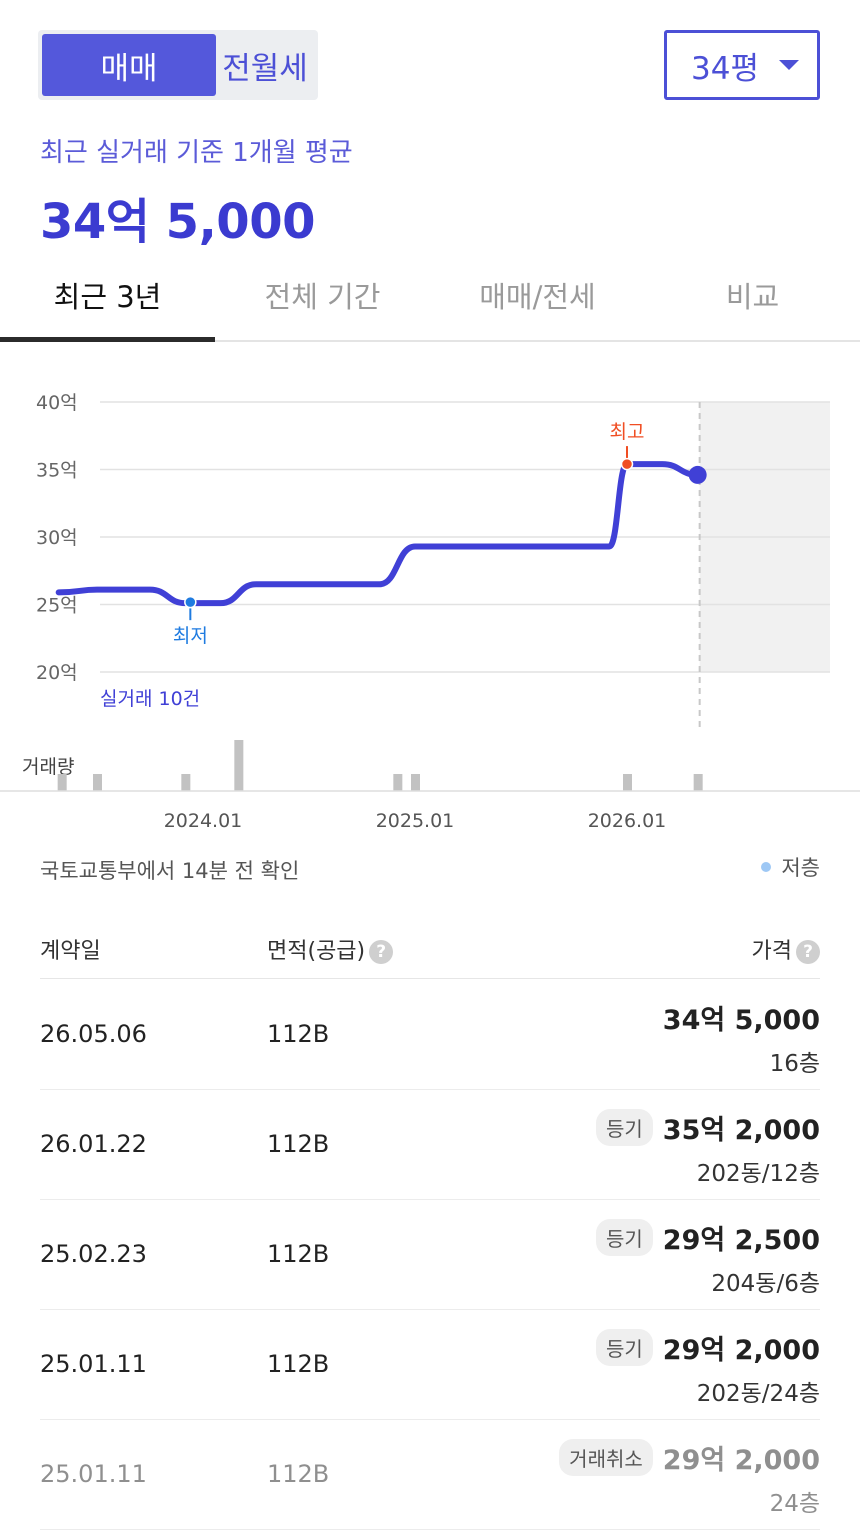 The image size is (860, 1530). I want to click on tab-recent-3-years: 최근 3년, so click(107, 296).